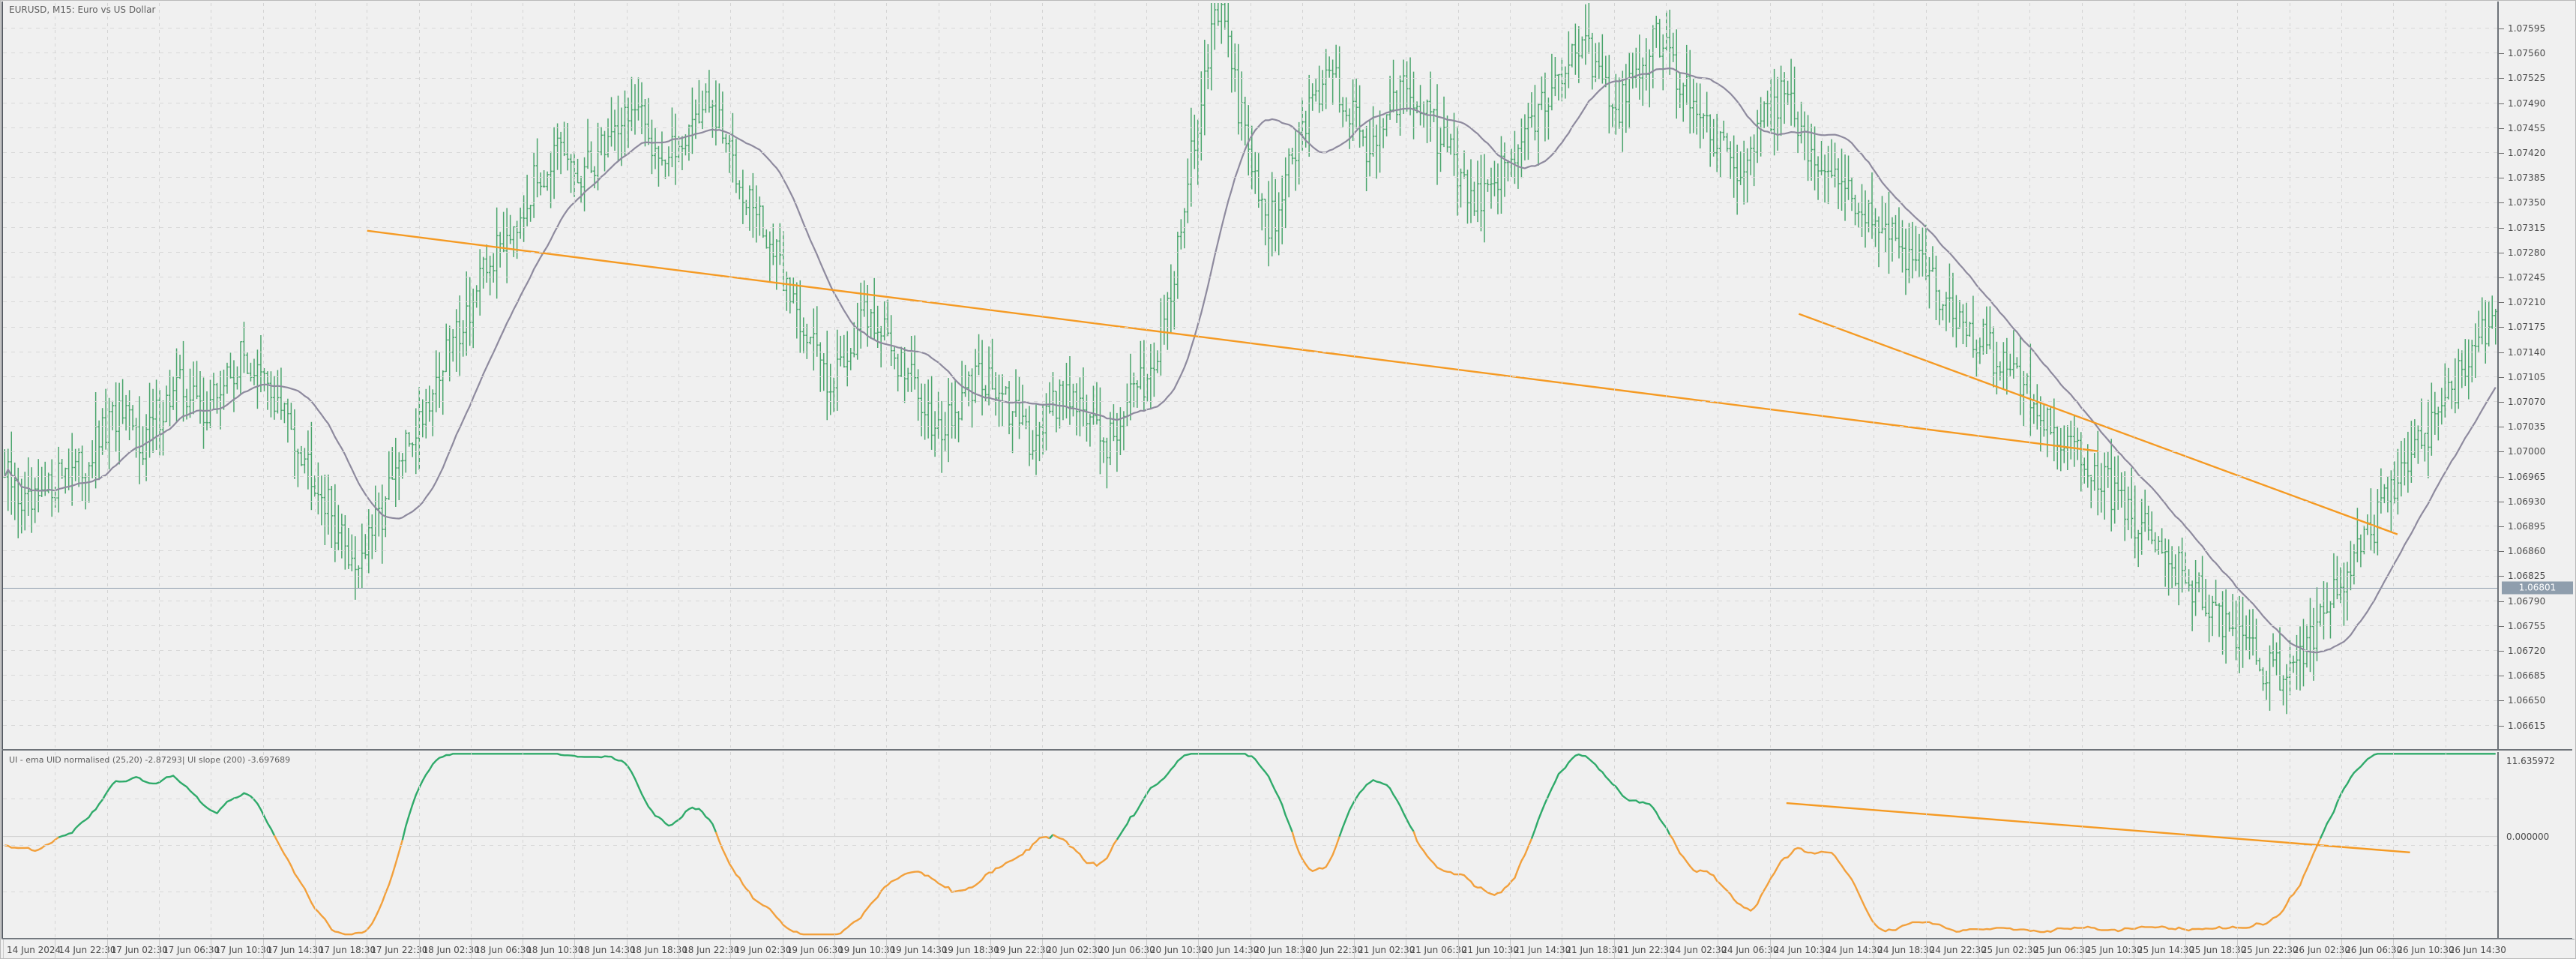  What do you see at coordinates (2527, 576) in the screenshot?
I see `price-axis-label: 1.06825` at bounding box center [2527, 576].